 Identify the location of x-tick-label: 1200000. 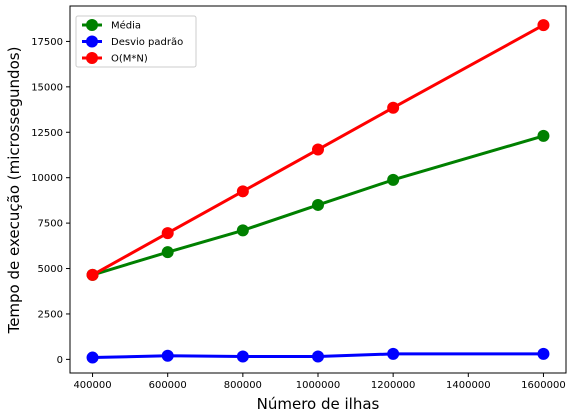
(393, 385).